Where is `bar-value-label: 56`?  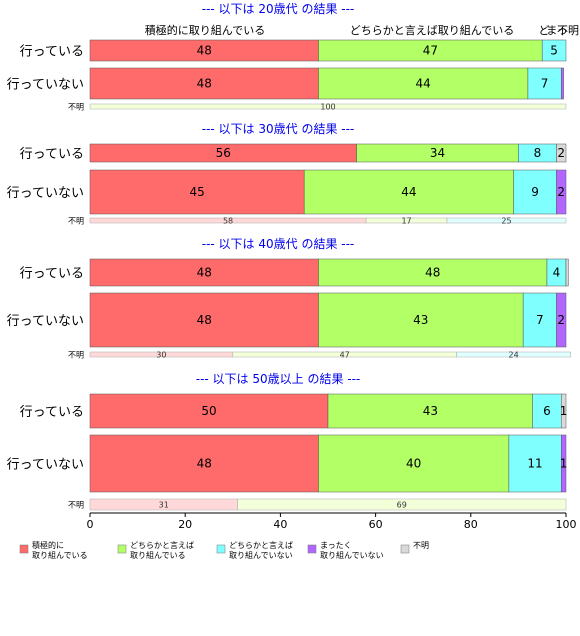 bar-value-label: 56 is located at coordinates (223, 153).